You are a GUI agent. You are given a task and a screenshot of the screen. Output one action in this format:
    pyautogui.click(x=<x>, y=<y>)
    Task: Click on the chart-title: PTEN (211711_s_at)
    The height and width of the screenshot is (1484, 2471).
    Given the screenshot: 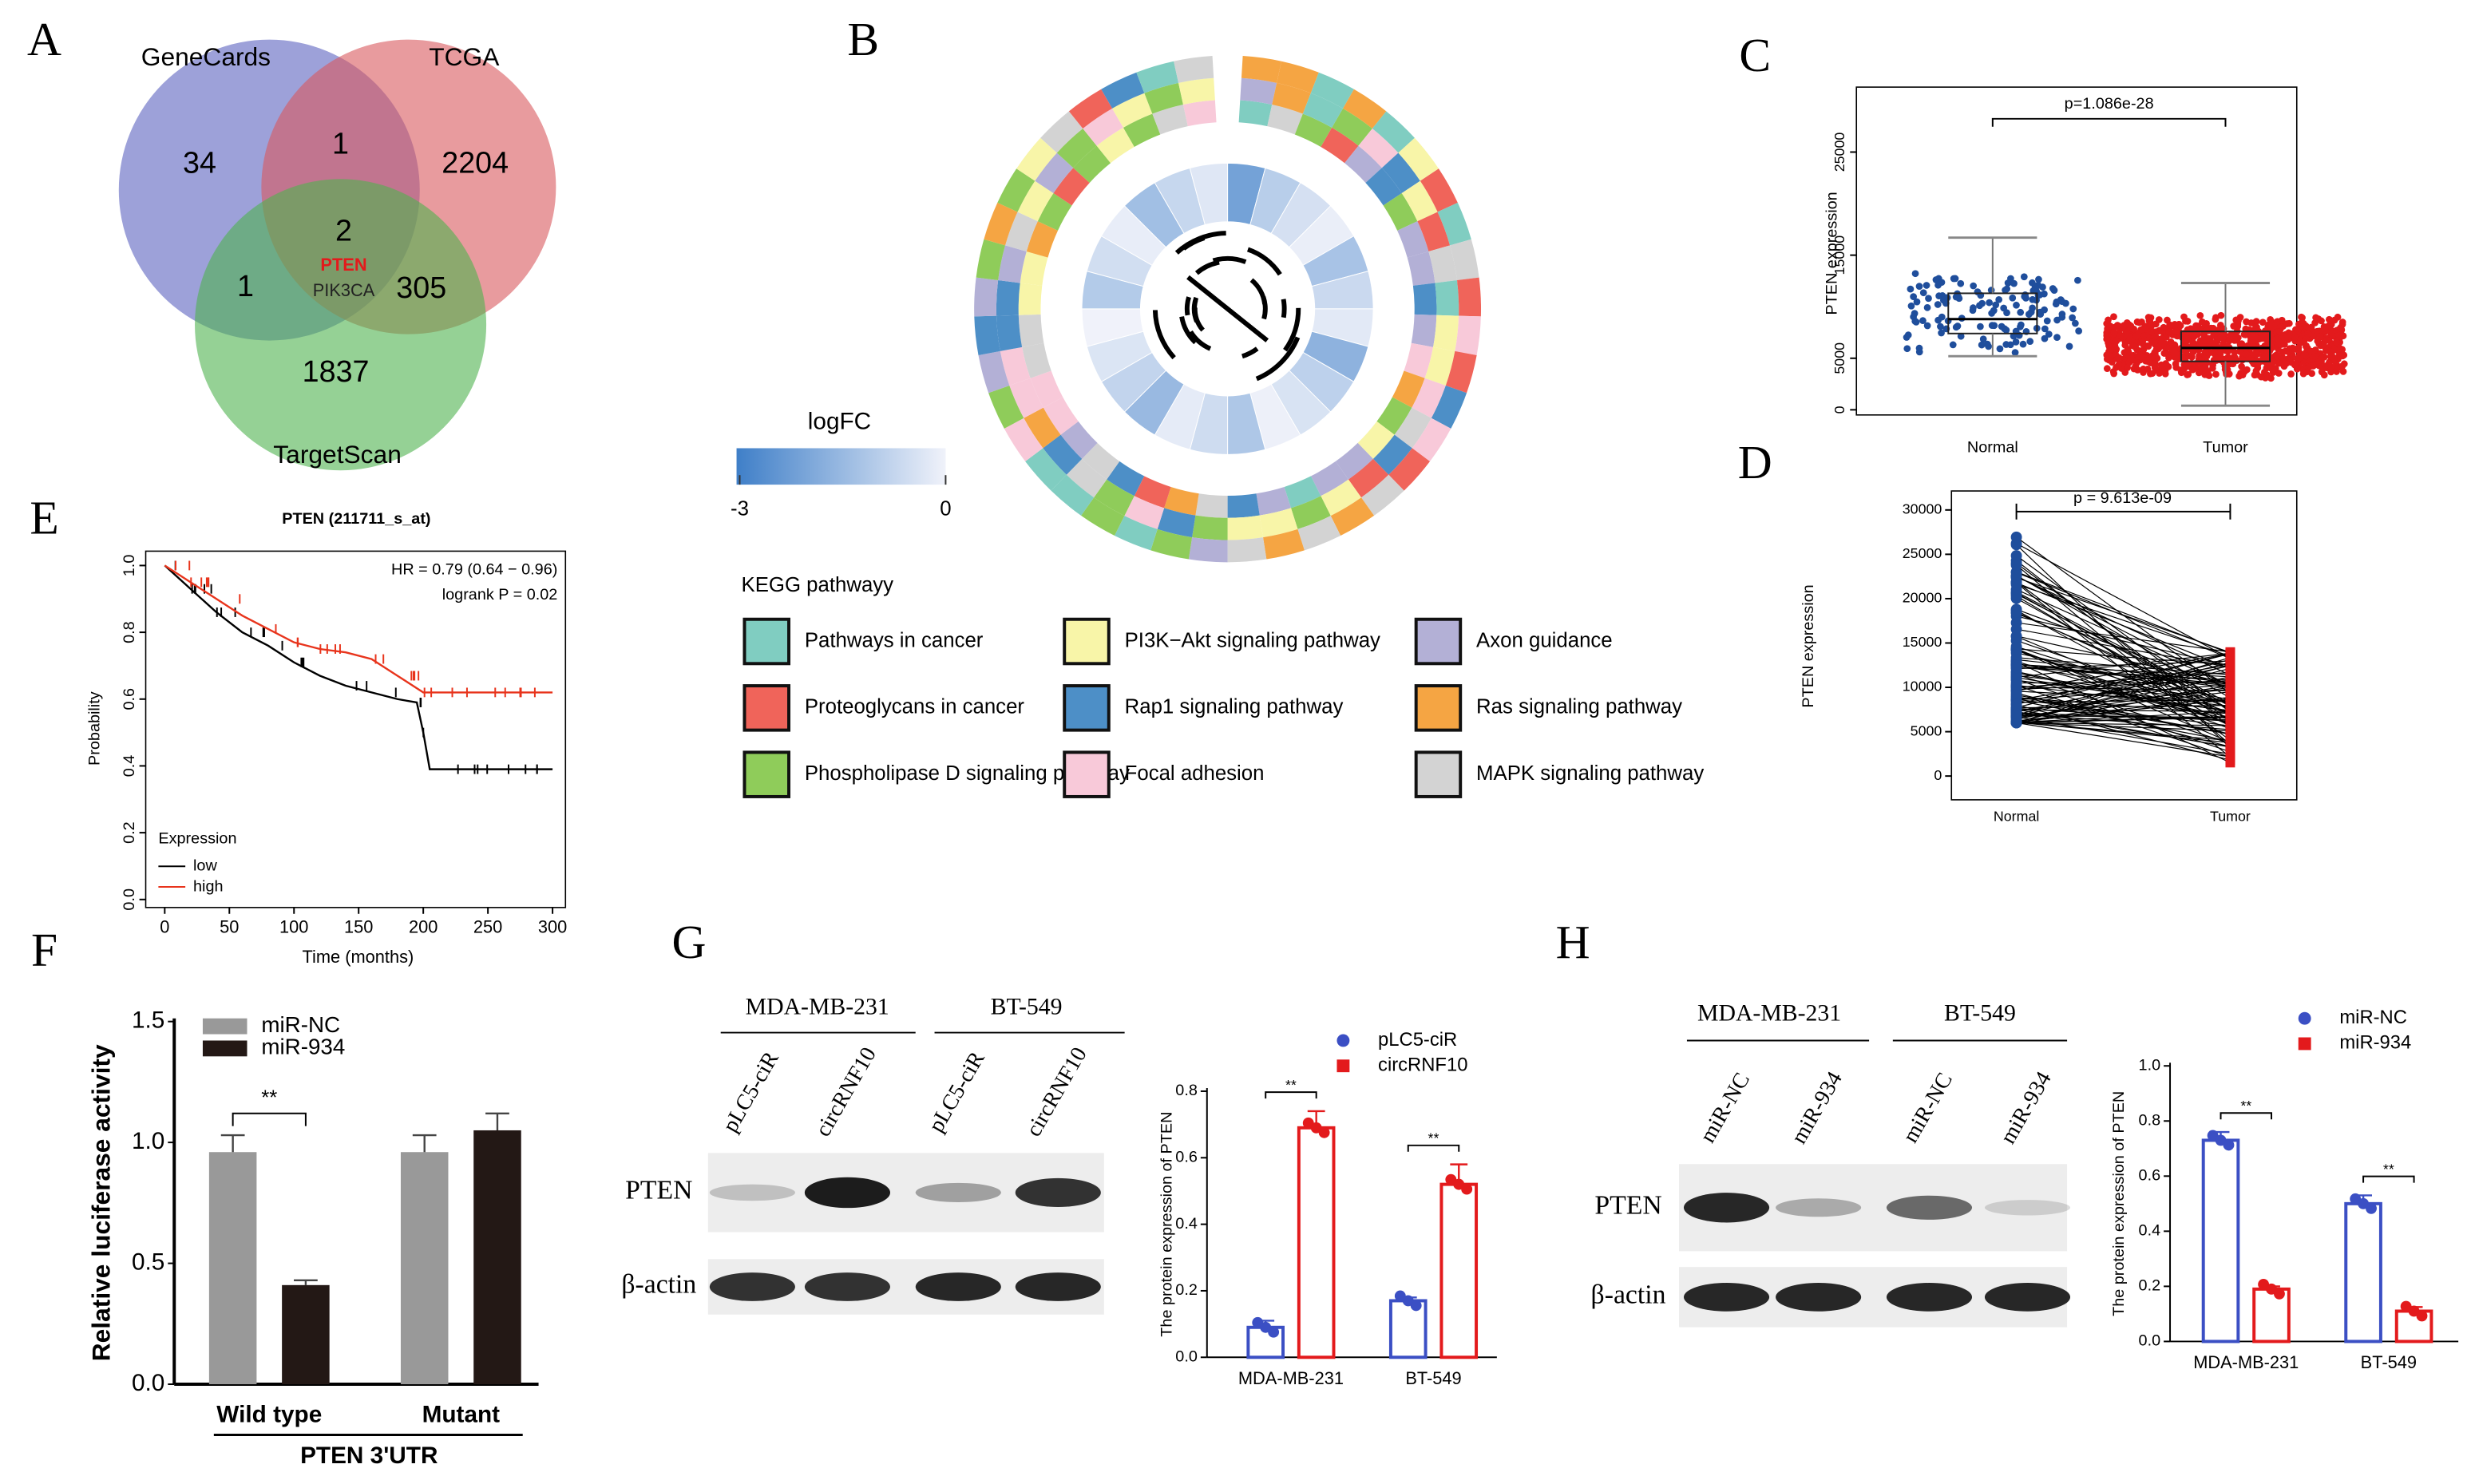 What is the action you would take?
    pyautogui.click(x=356, y=519)
    